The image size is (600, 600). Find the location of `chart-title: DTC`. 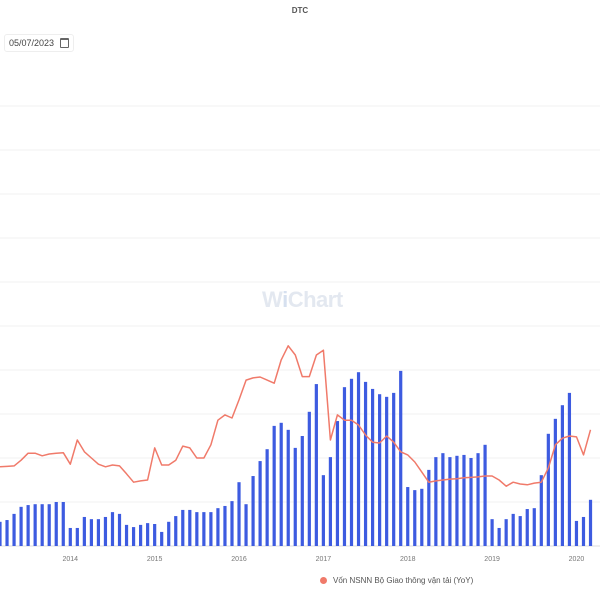

chart-title: DTC is located at coordinates (300, 10).